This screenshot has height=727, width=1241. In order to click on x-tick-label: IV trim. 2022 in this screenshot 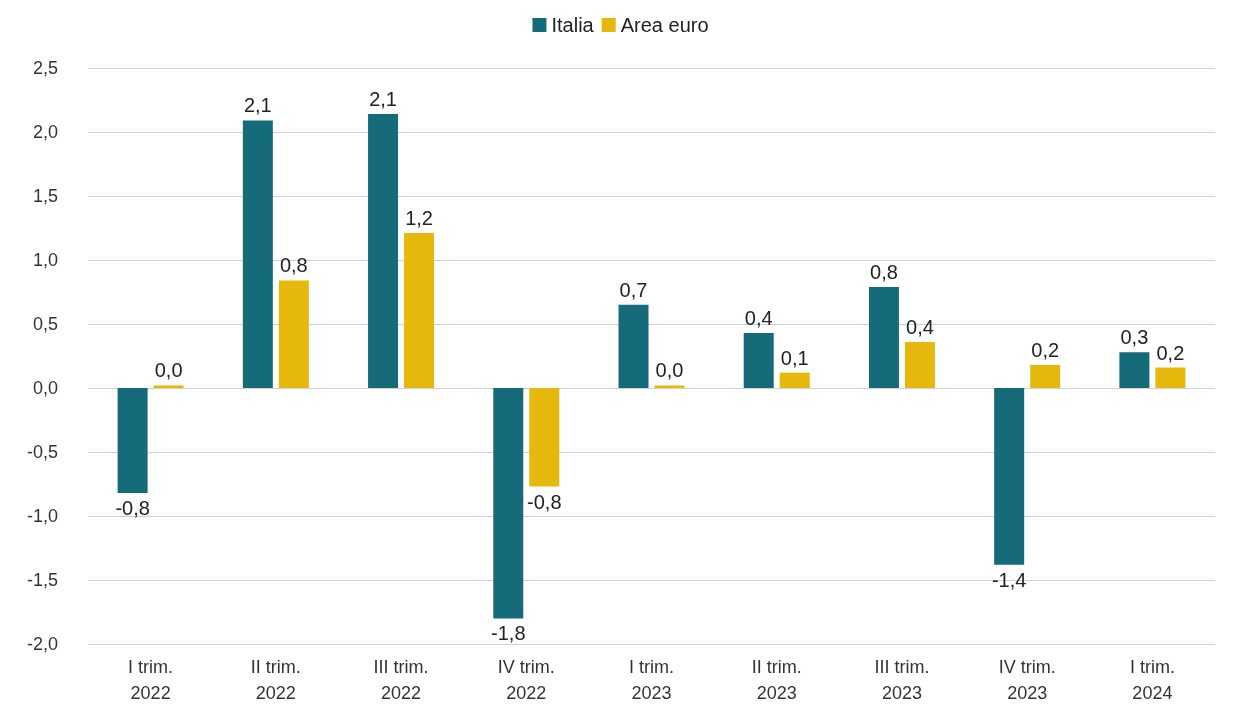, I will do `click(526, 680)`.